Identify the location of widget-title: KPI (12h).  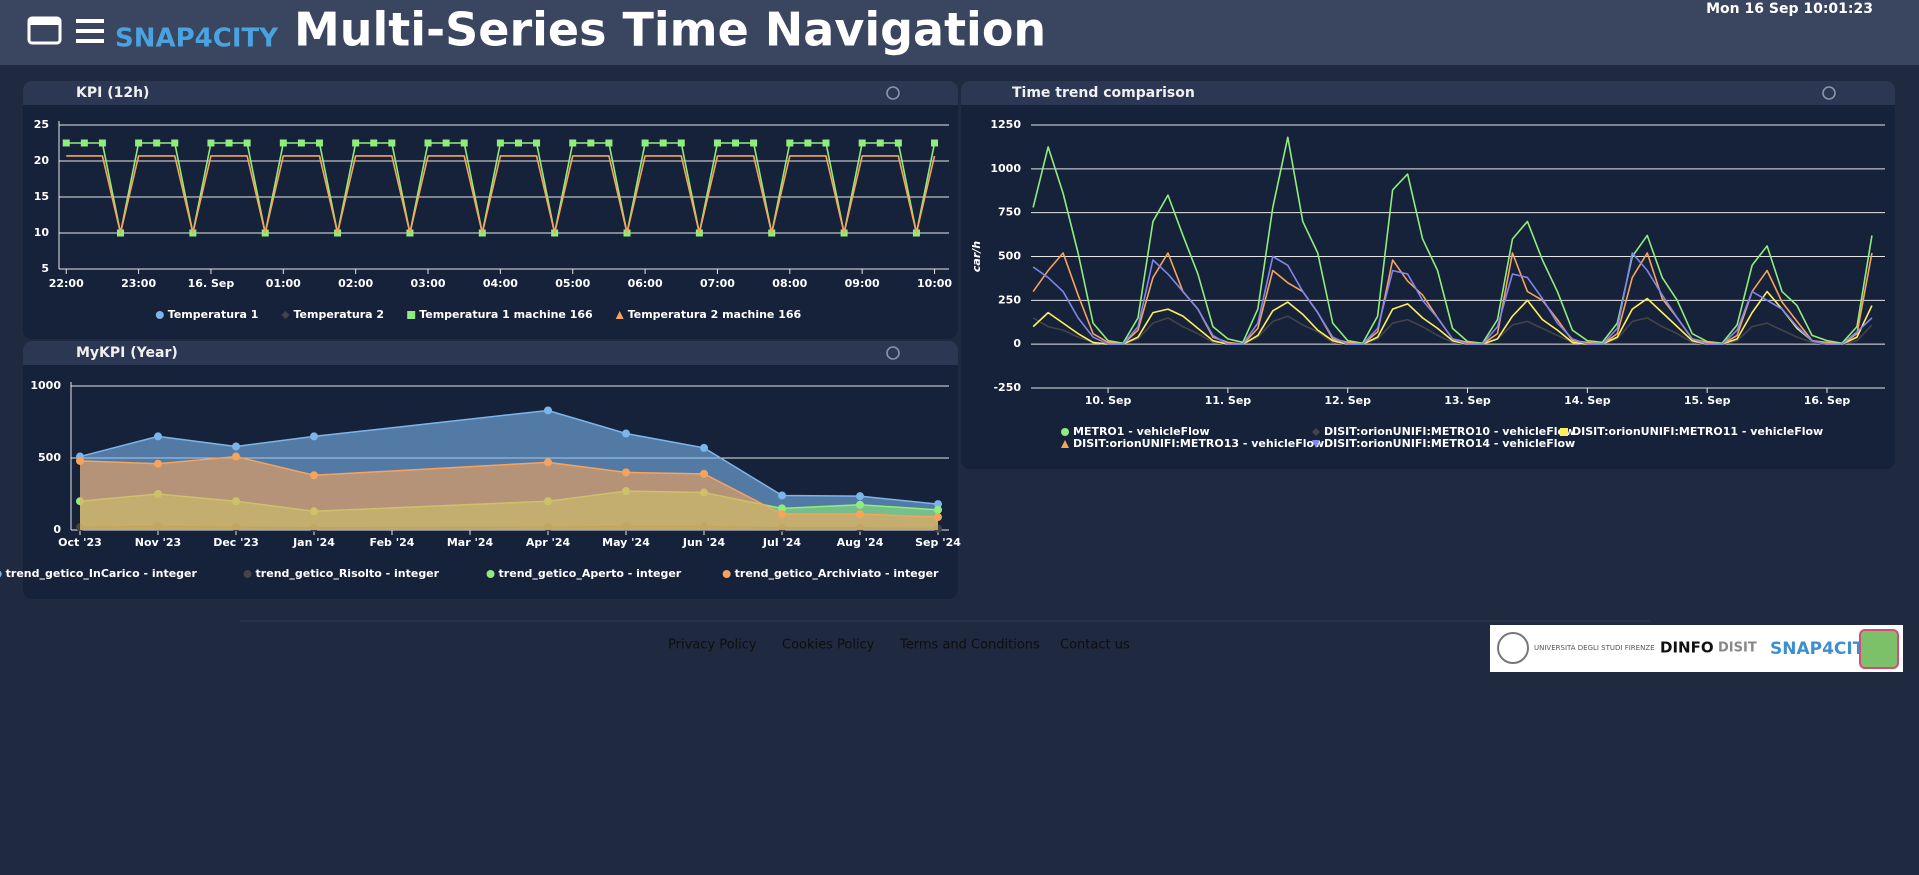
(112, 93).